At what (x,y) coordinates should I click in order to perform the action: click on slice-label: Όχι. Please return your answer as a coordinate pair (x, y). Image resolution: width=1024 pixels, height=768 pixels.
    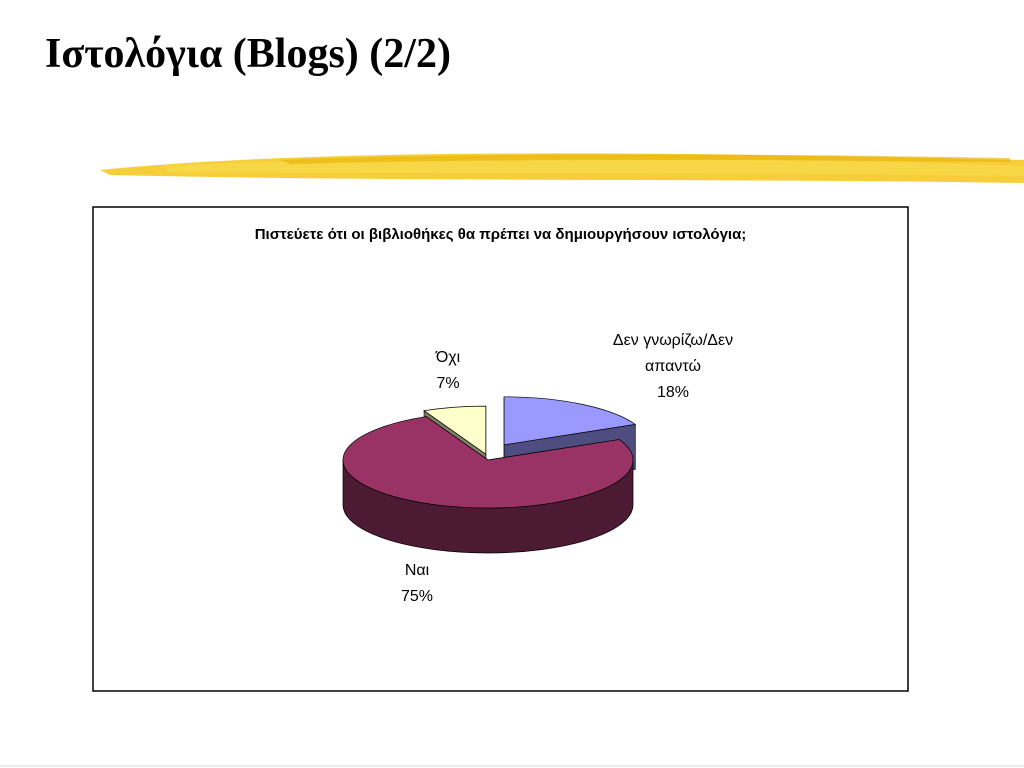
    Looking at the image, I should click on (448, 357).